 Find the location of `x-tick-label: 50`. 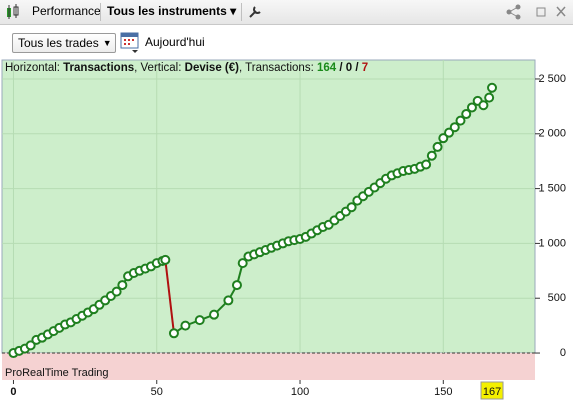

x-tick-label: 50 is located at coordinates (157, 392).